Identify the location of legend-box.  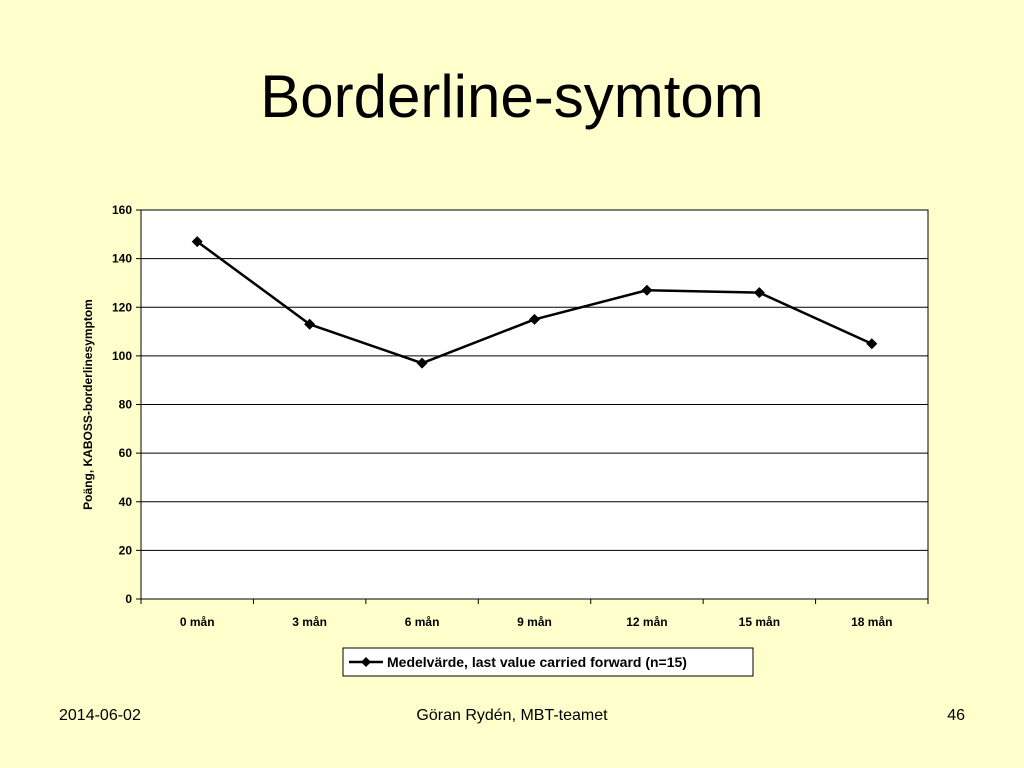
(548, 662).